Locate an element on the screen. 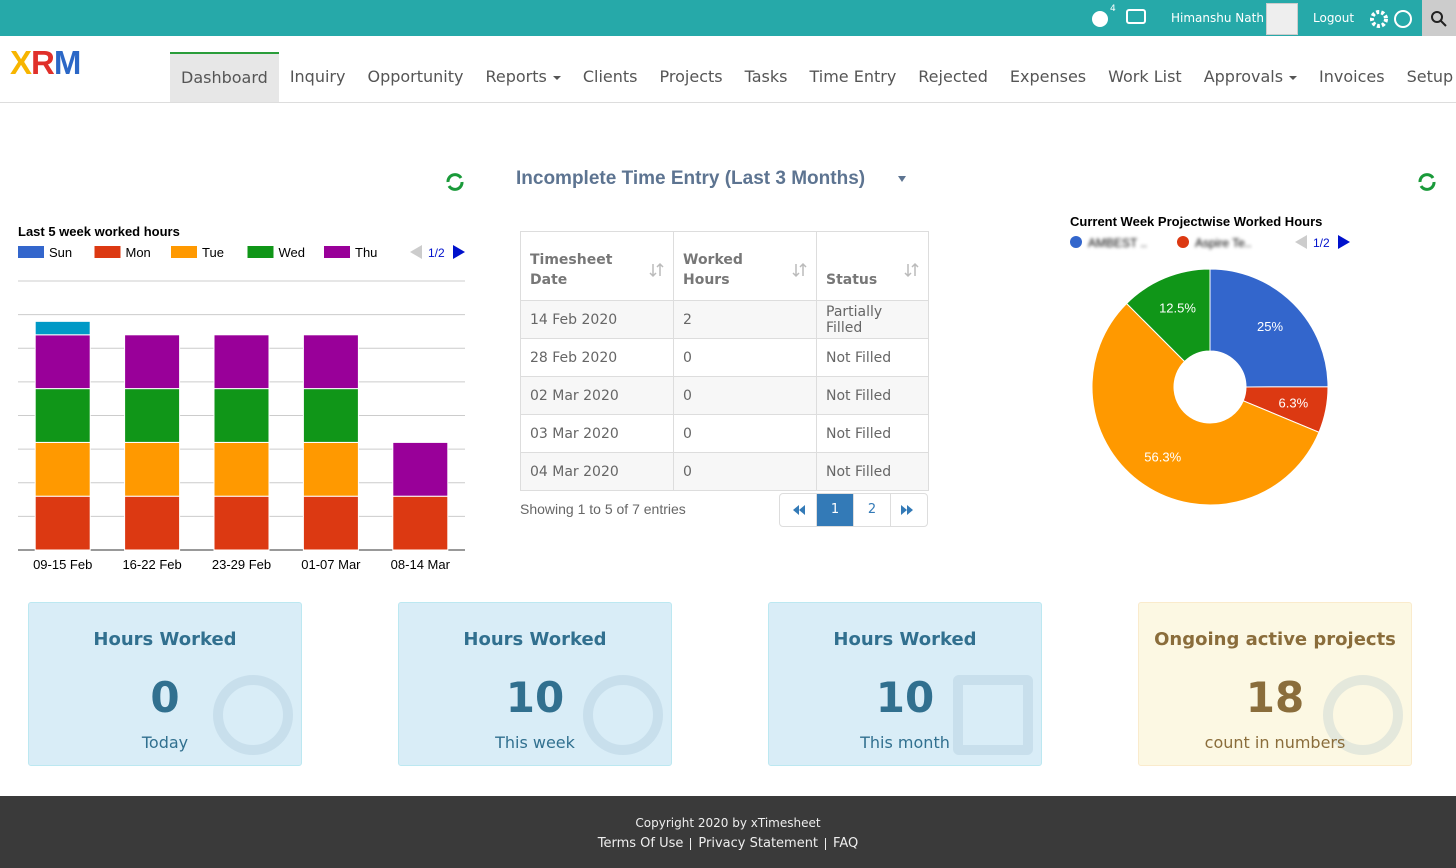  nav-label: Approvals is located at coordinates (1243, 76).